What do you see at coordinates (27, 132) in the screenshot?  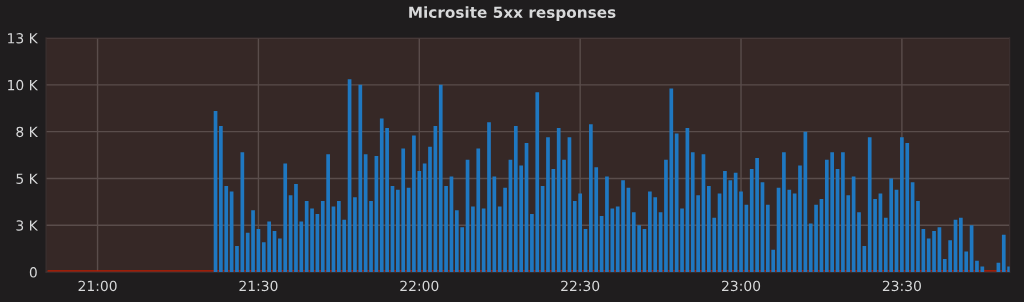 I see `y-tick-label: 8 K` at bounding box center [27, 132].